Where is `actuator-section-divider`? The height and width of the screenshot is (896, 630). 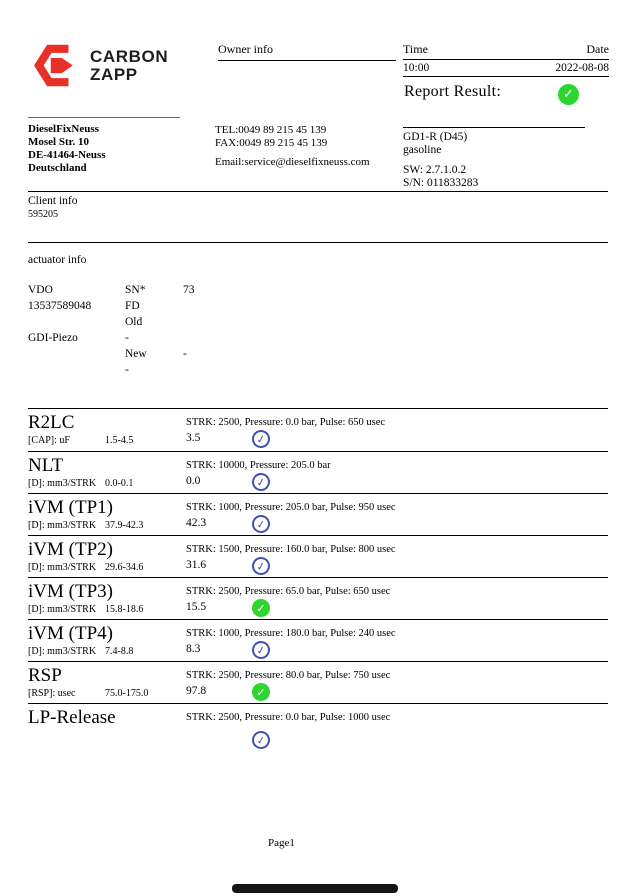 actuator-section-divider is located at coordinates (318, 242).